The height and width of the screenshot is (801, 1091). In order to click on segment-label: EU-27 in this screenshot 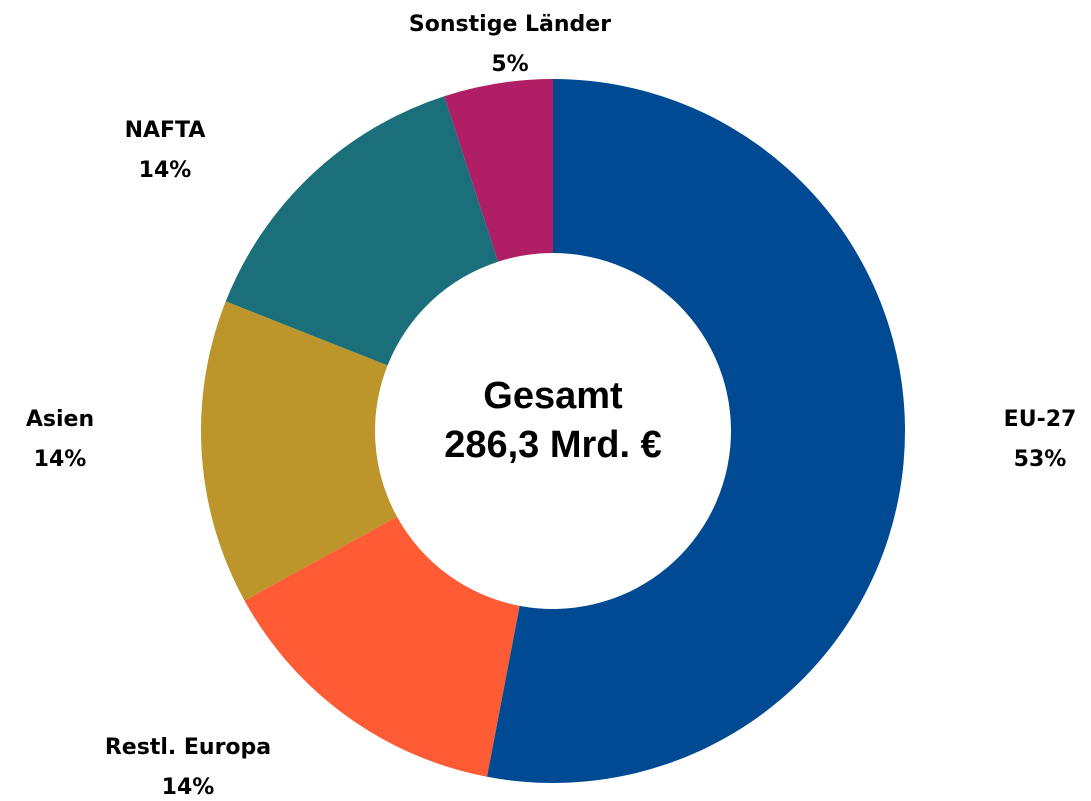, I will do `click(1040, 419)`.